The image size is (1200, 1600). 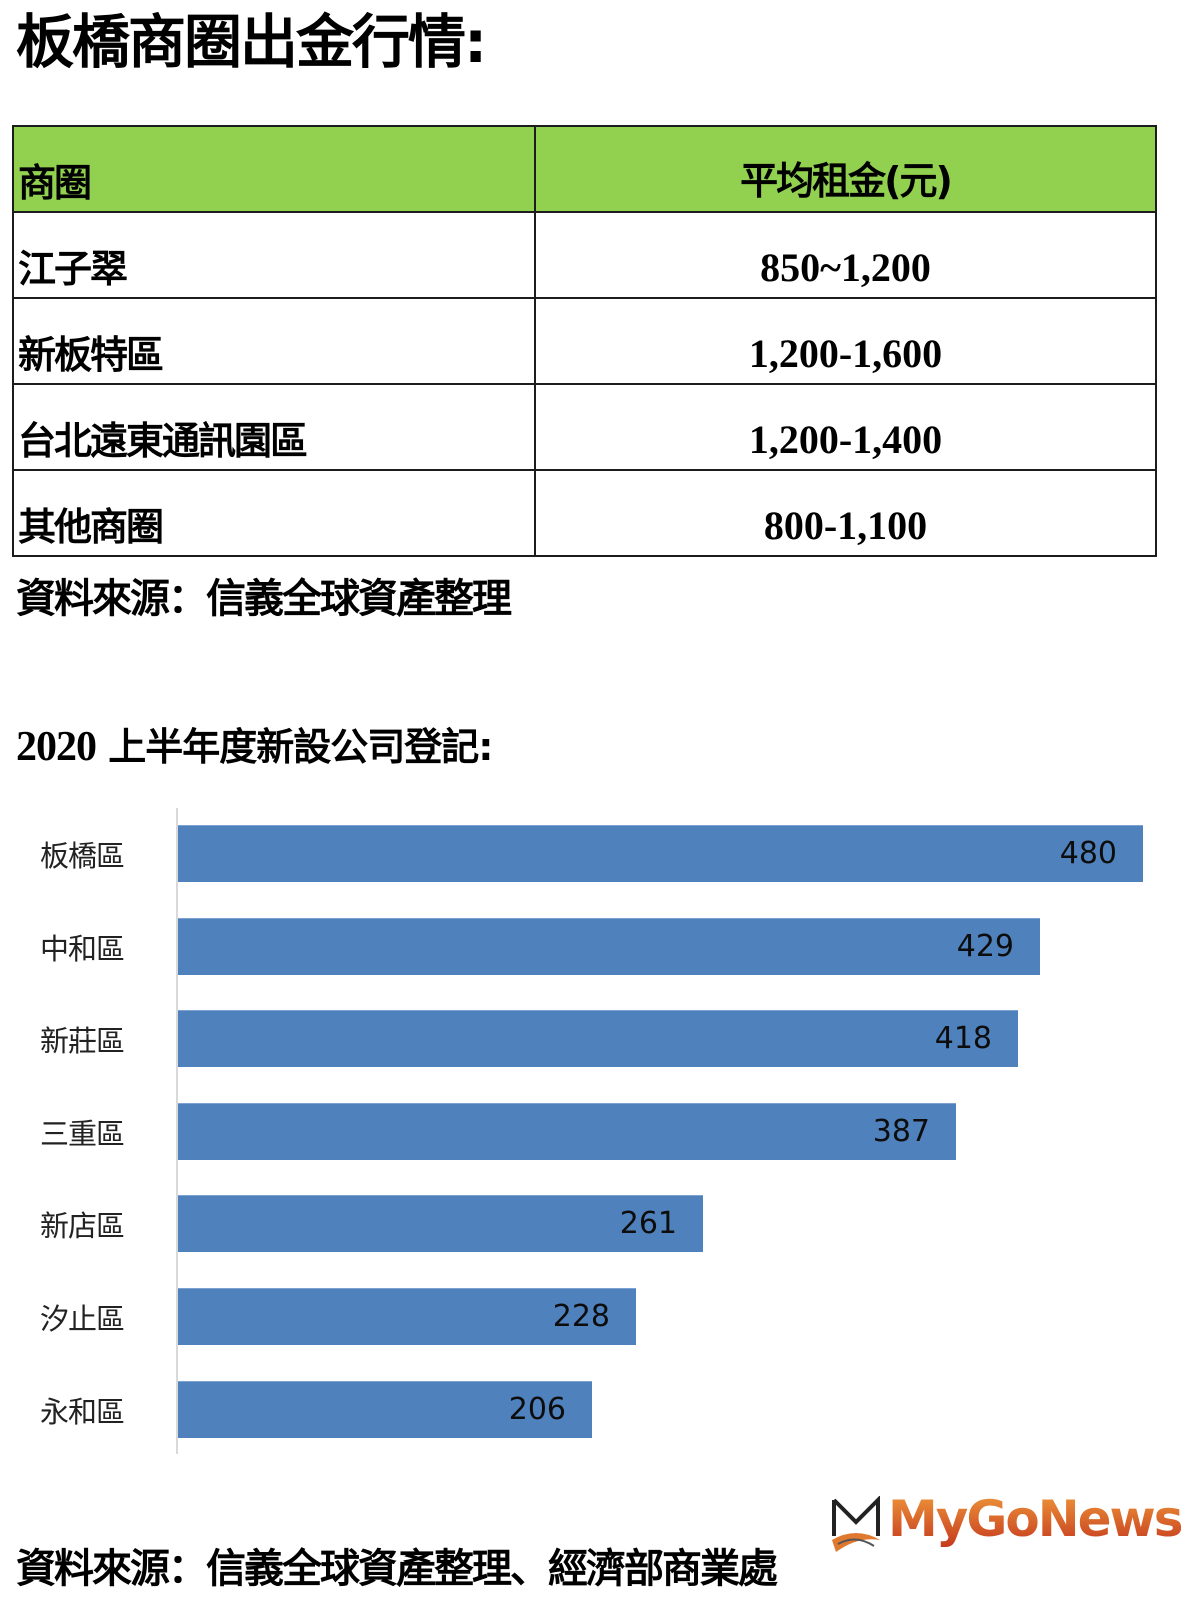 What do you see at coordinates (660, 853) in the screenshot?
I see `bar: 480` at bounding box center [660, 853].